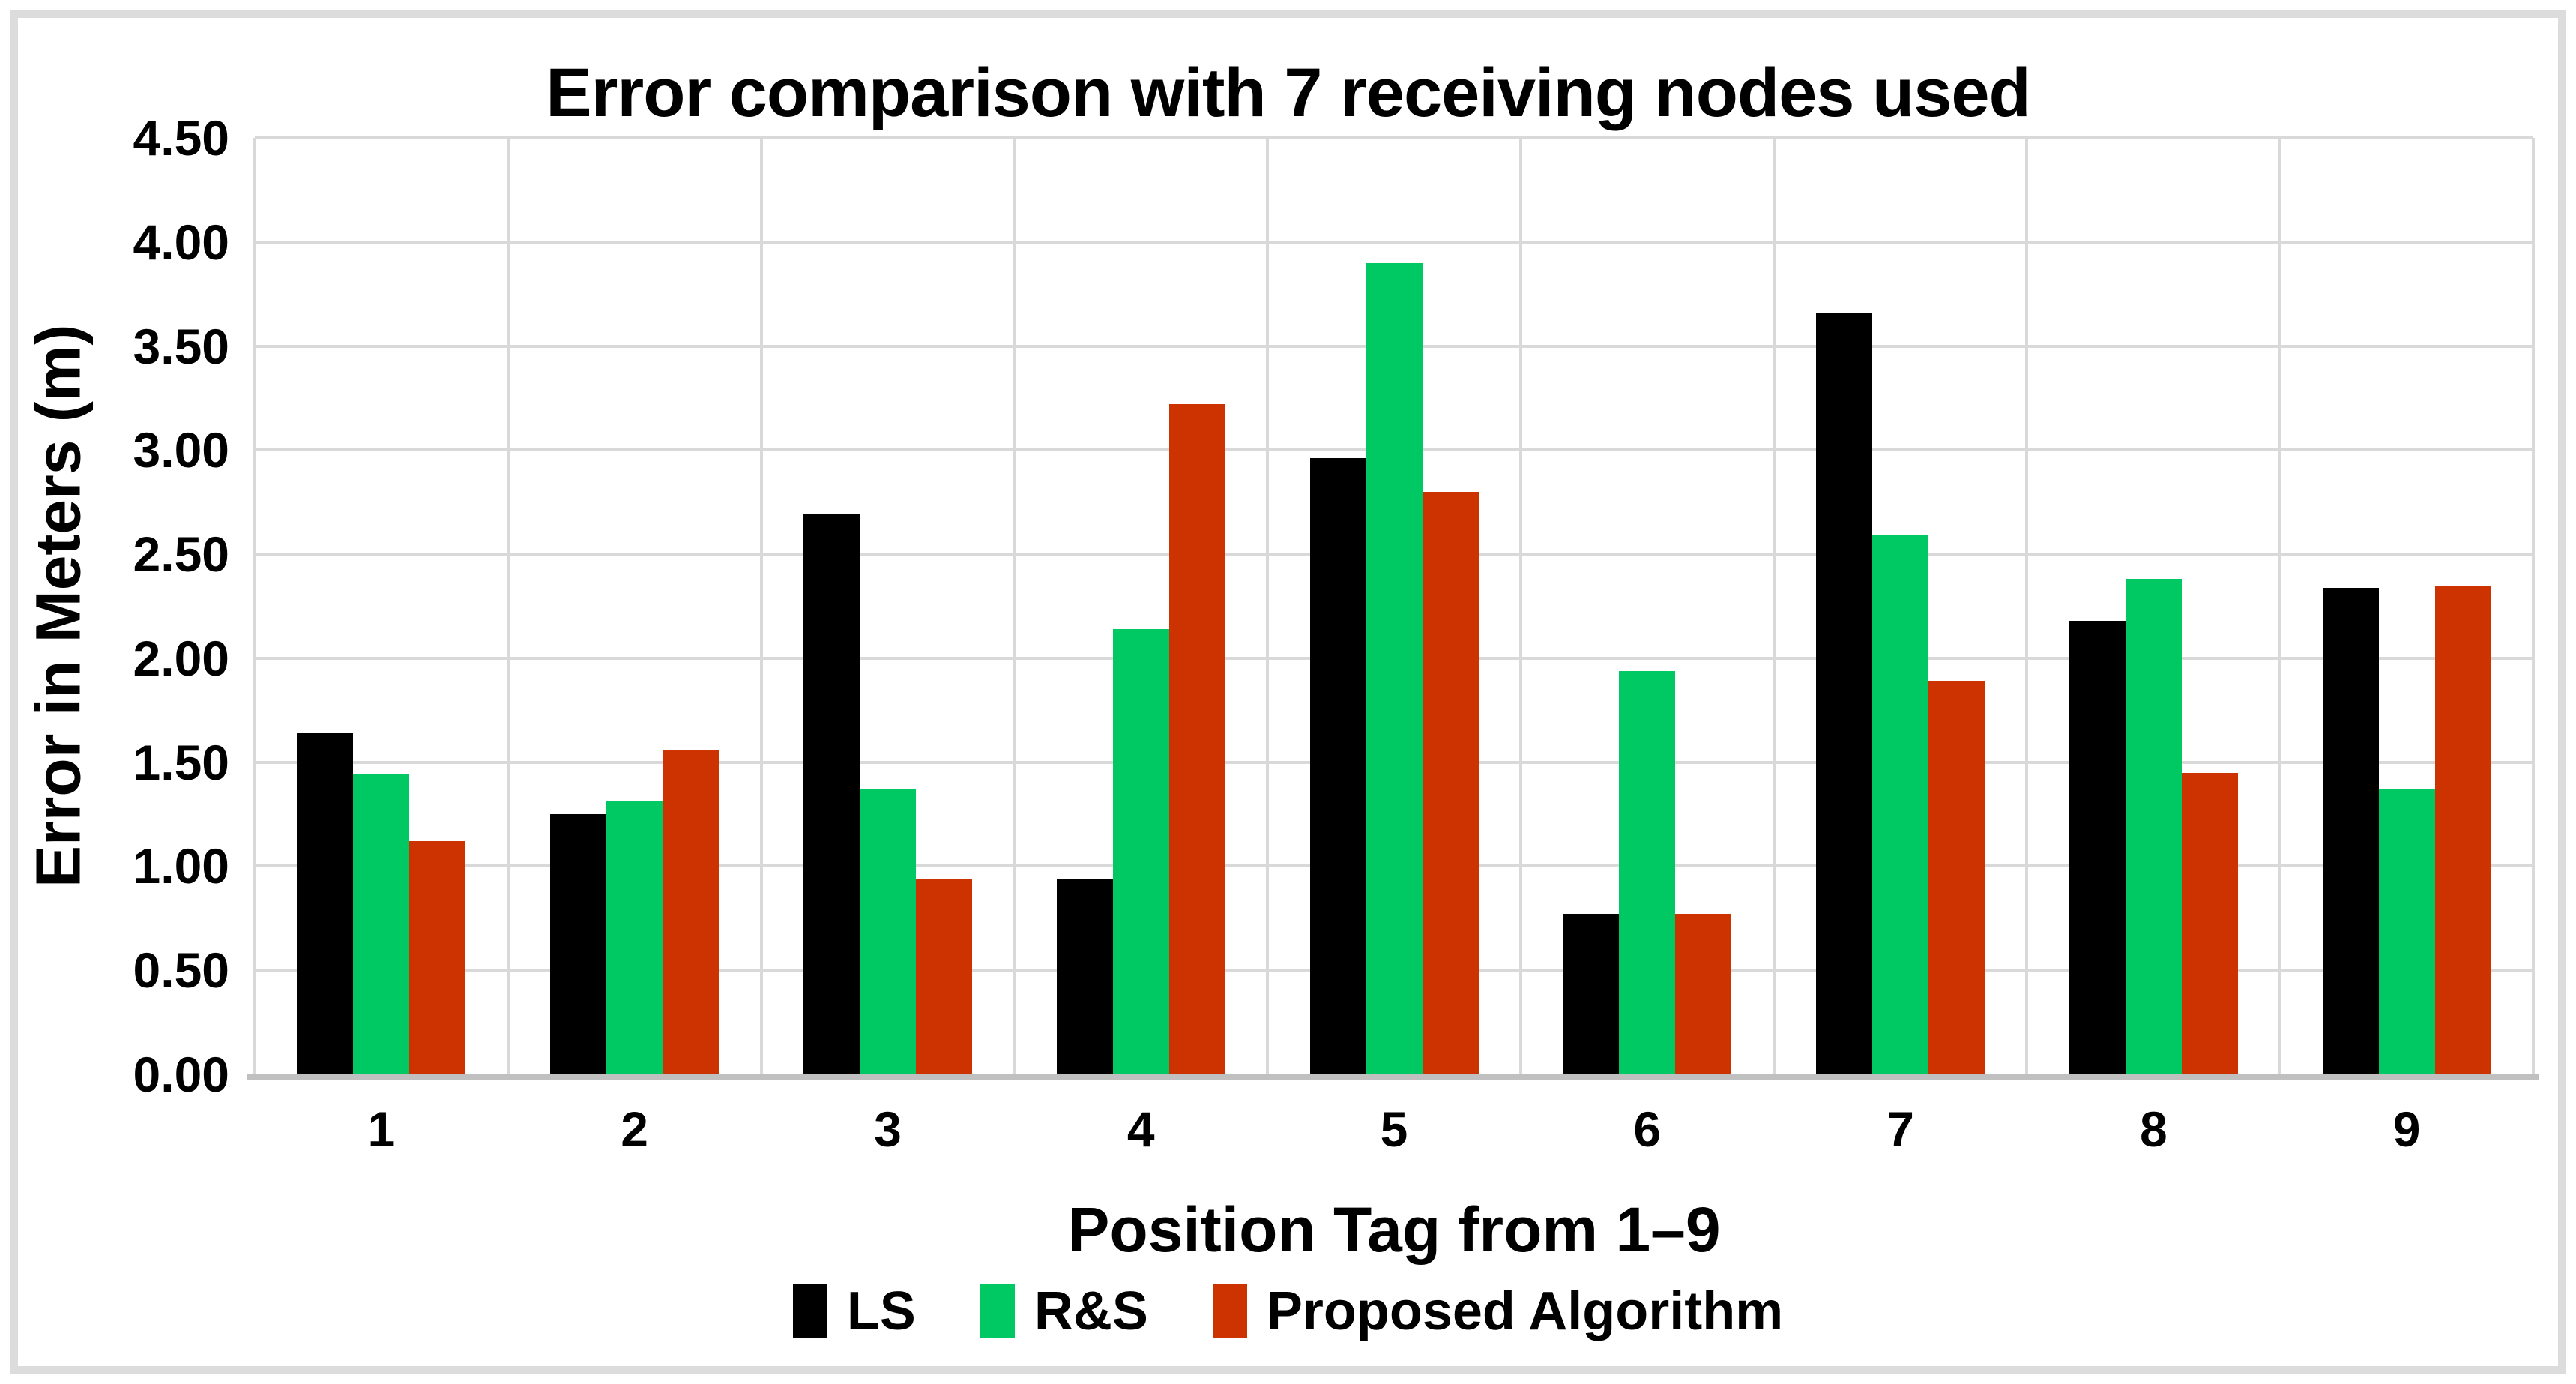 The image size is (2576, 1384). What do you see at coordinates (181, 971) in the screenshot?
I see `y-tick-label: 0.50` at bounding box center [181, 971].